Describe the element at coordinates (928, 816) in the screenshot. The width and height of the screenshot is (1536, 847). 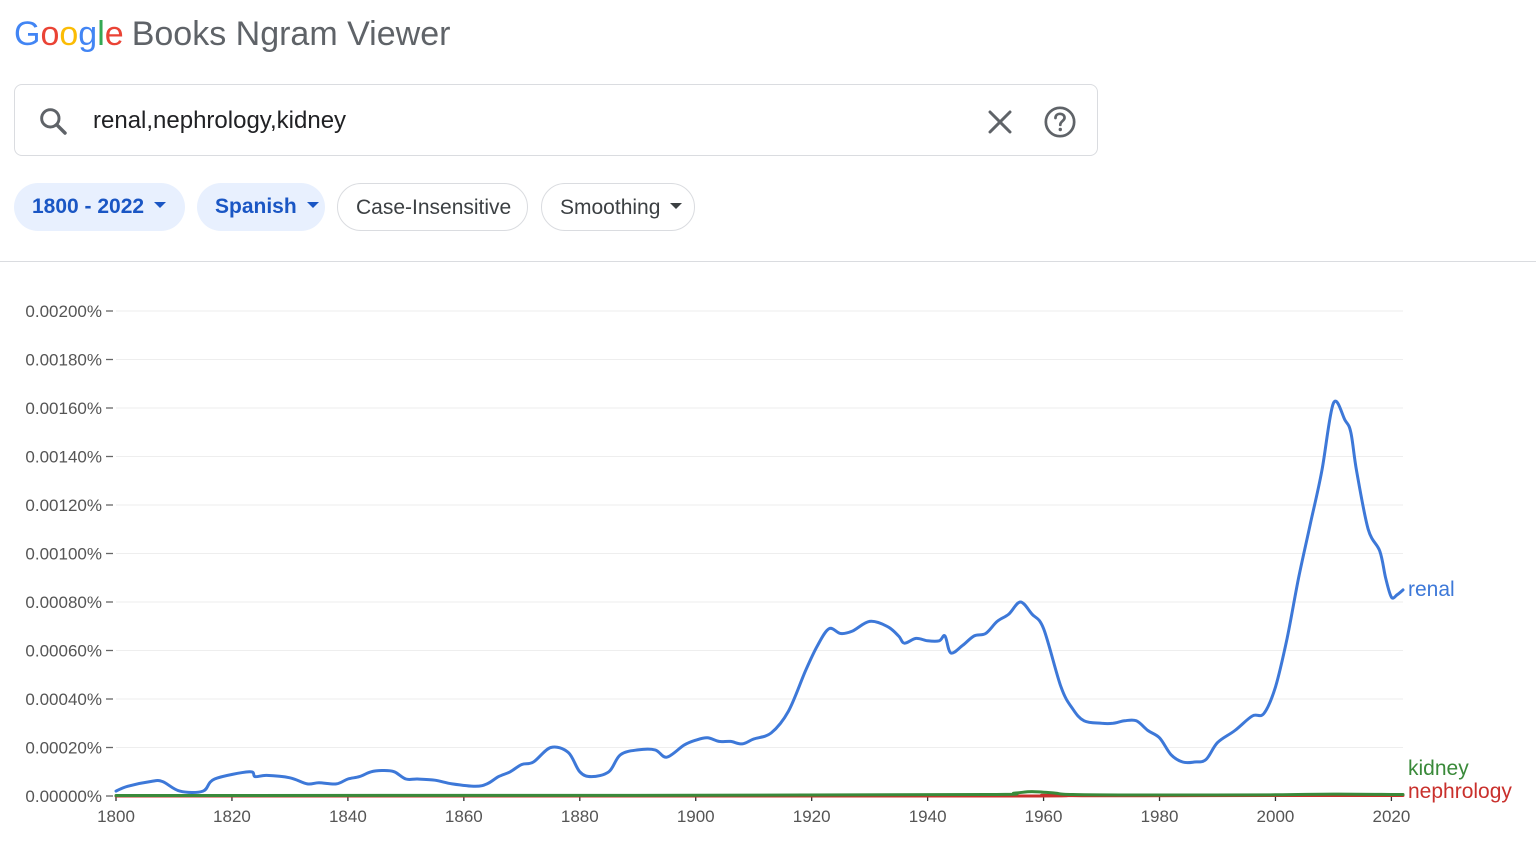
I see `x-tick-label: 1940` at that location.